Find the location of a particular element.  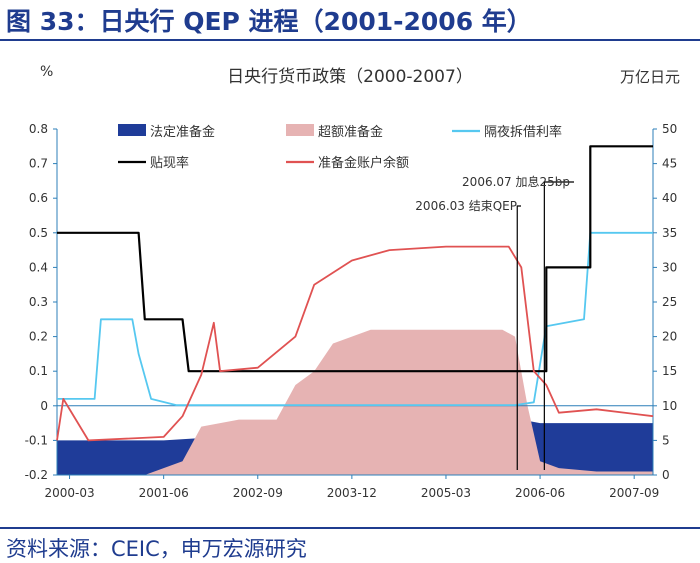

right-tick-label: 5 is located at coordinates (666, 440).